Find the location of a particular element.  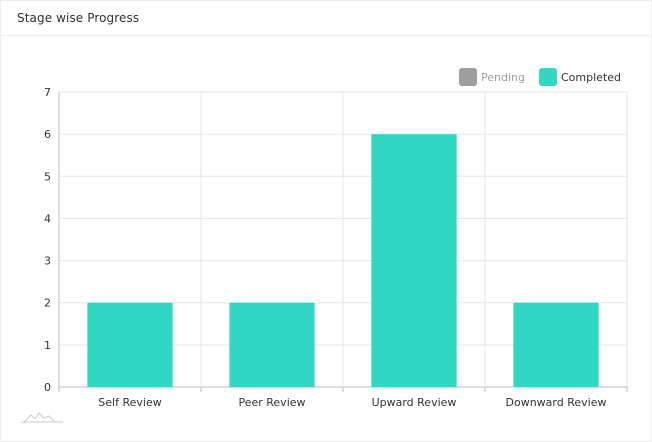

y-tick-label: 4 is located at coordinates (47, 218).